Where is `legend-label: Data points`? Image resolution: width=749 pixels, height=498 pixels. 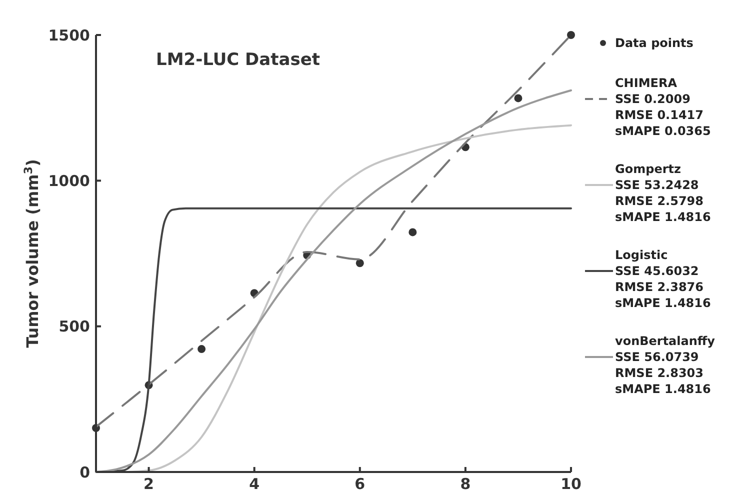
legend-label: Data points is located at coordinates (654, 43).